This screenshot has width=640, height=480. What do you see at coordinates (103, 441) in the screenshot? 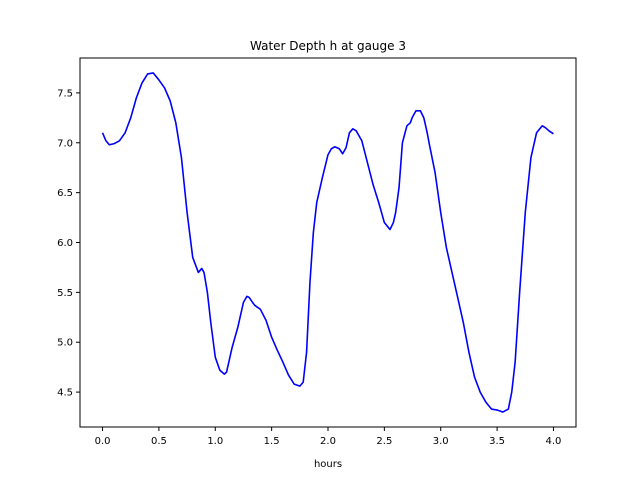
I see `x-tick-label: 0.0` at bounding box center [103, 441].